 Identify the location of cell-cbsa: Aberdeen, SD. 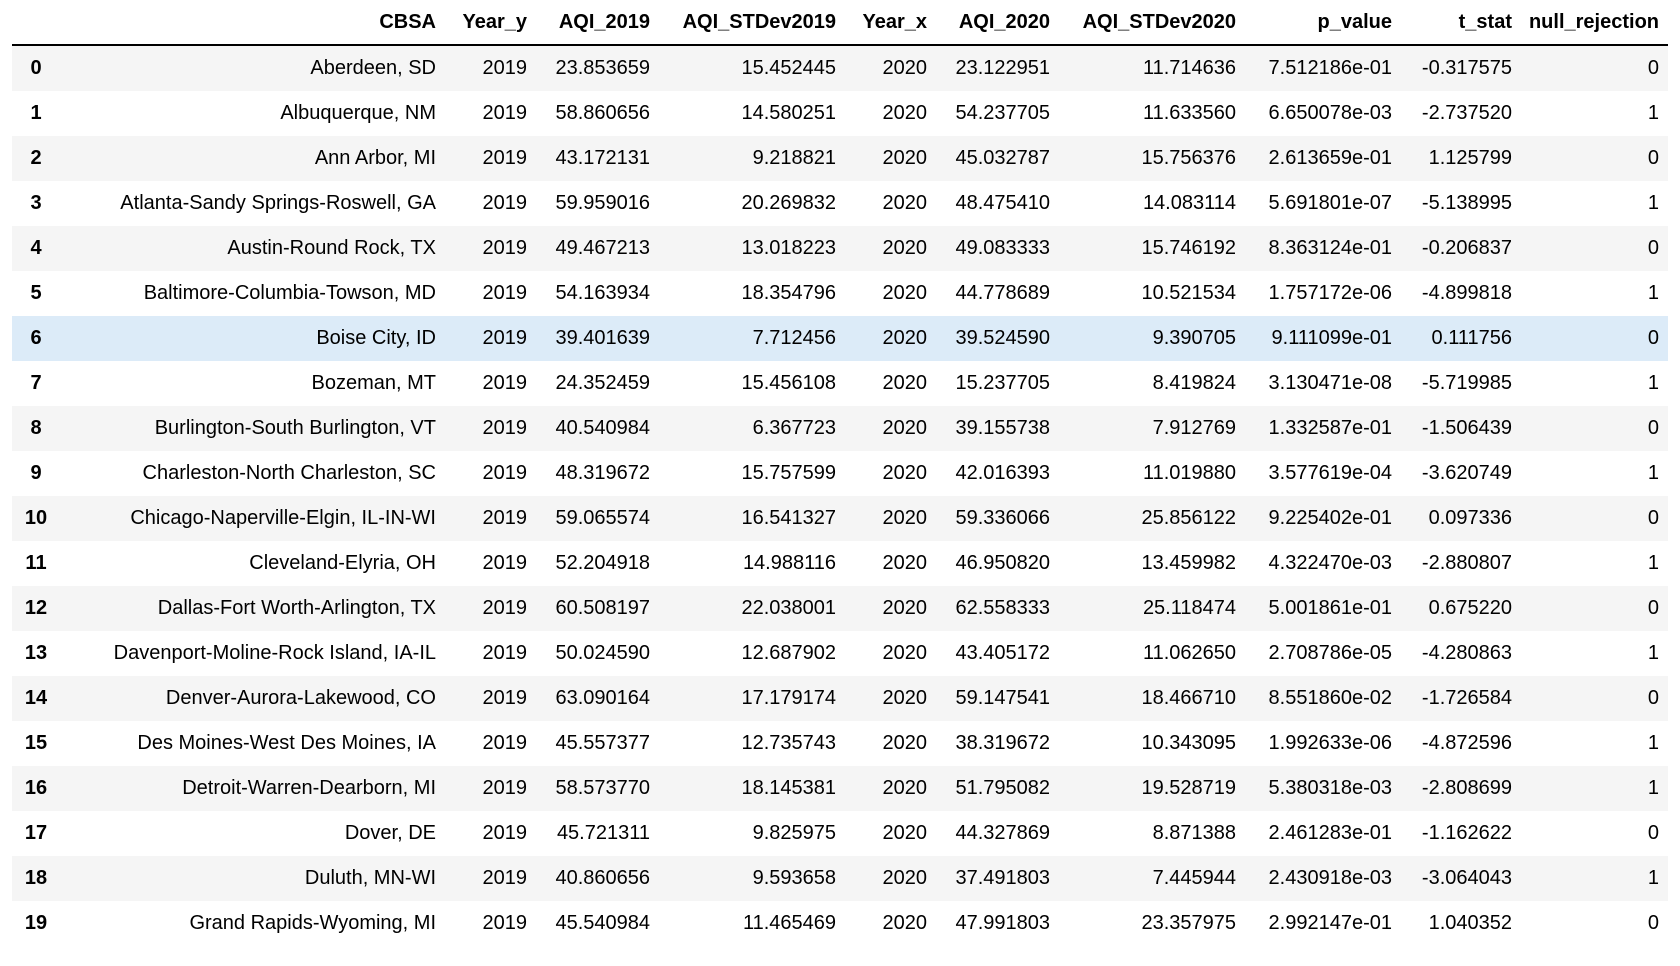
(373, 68).